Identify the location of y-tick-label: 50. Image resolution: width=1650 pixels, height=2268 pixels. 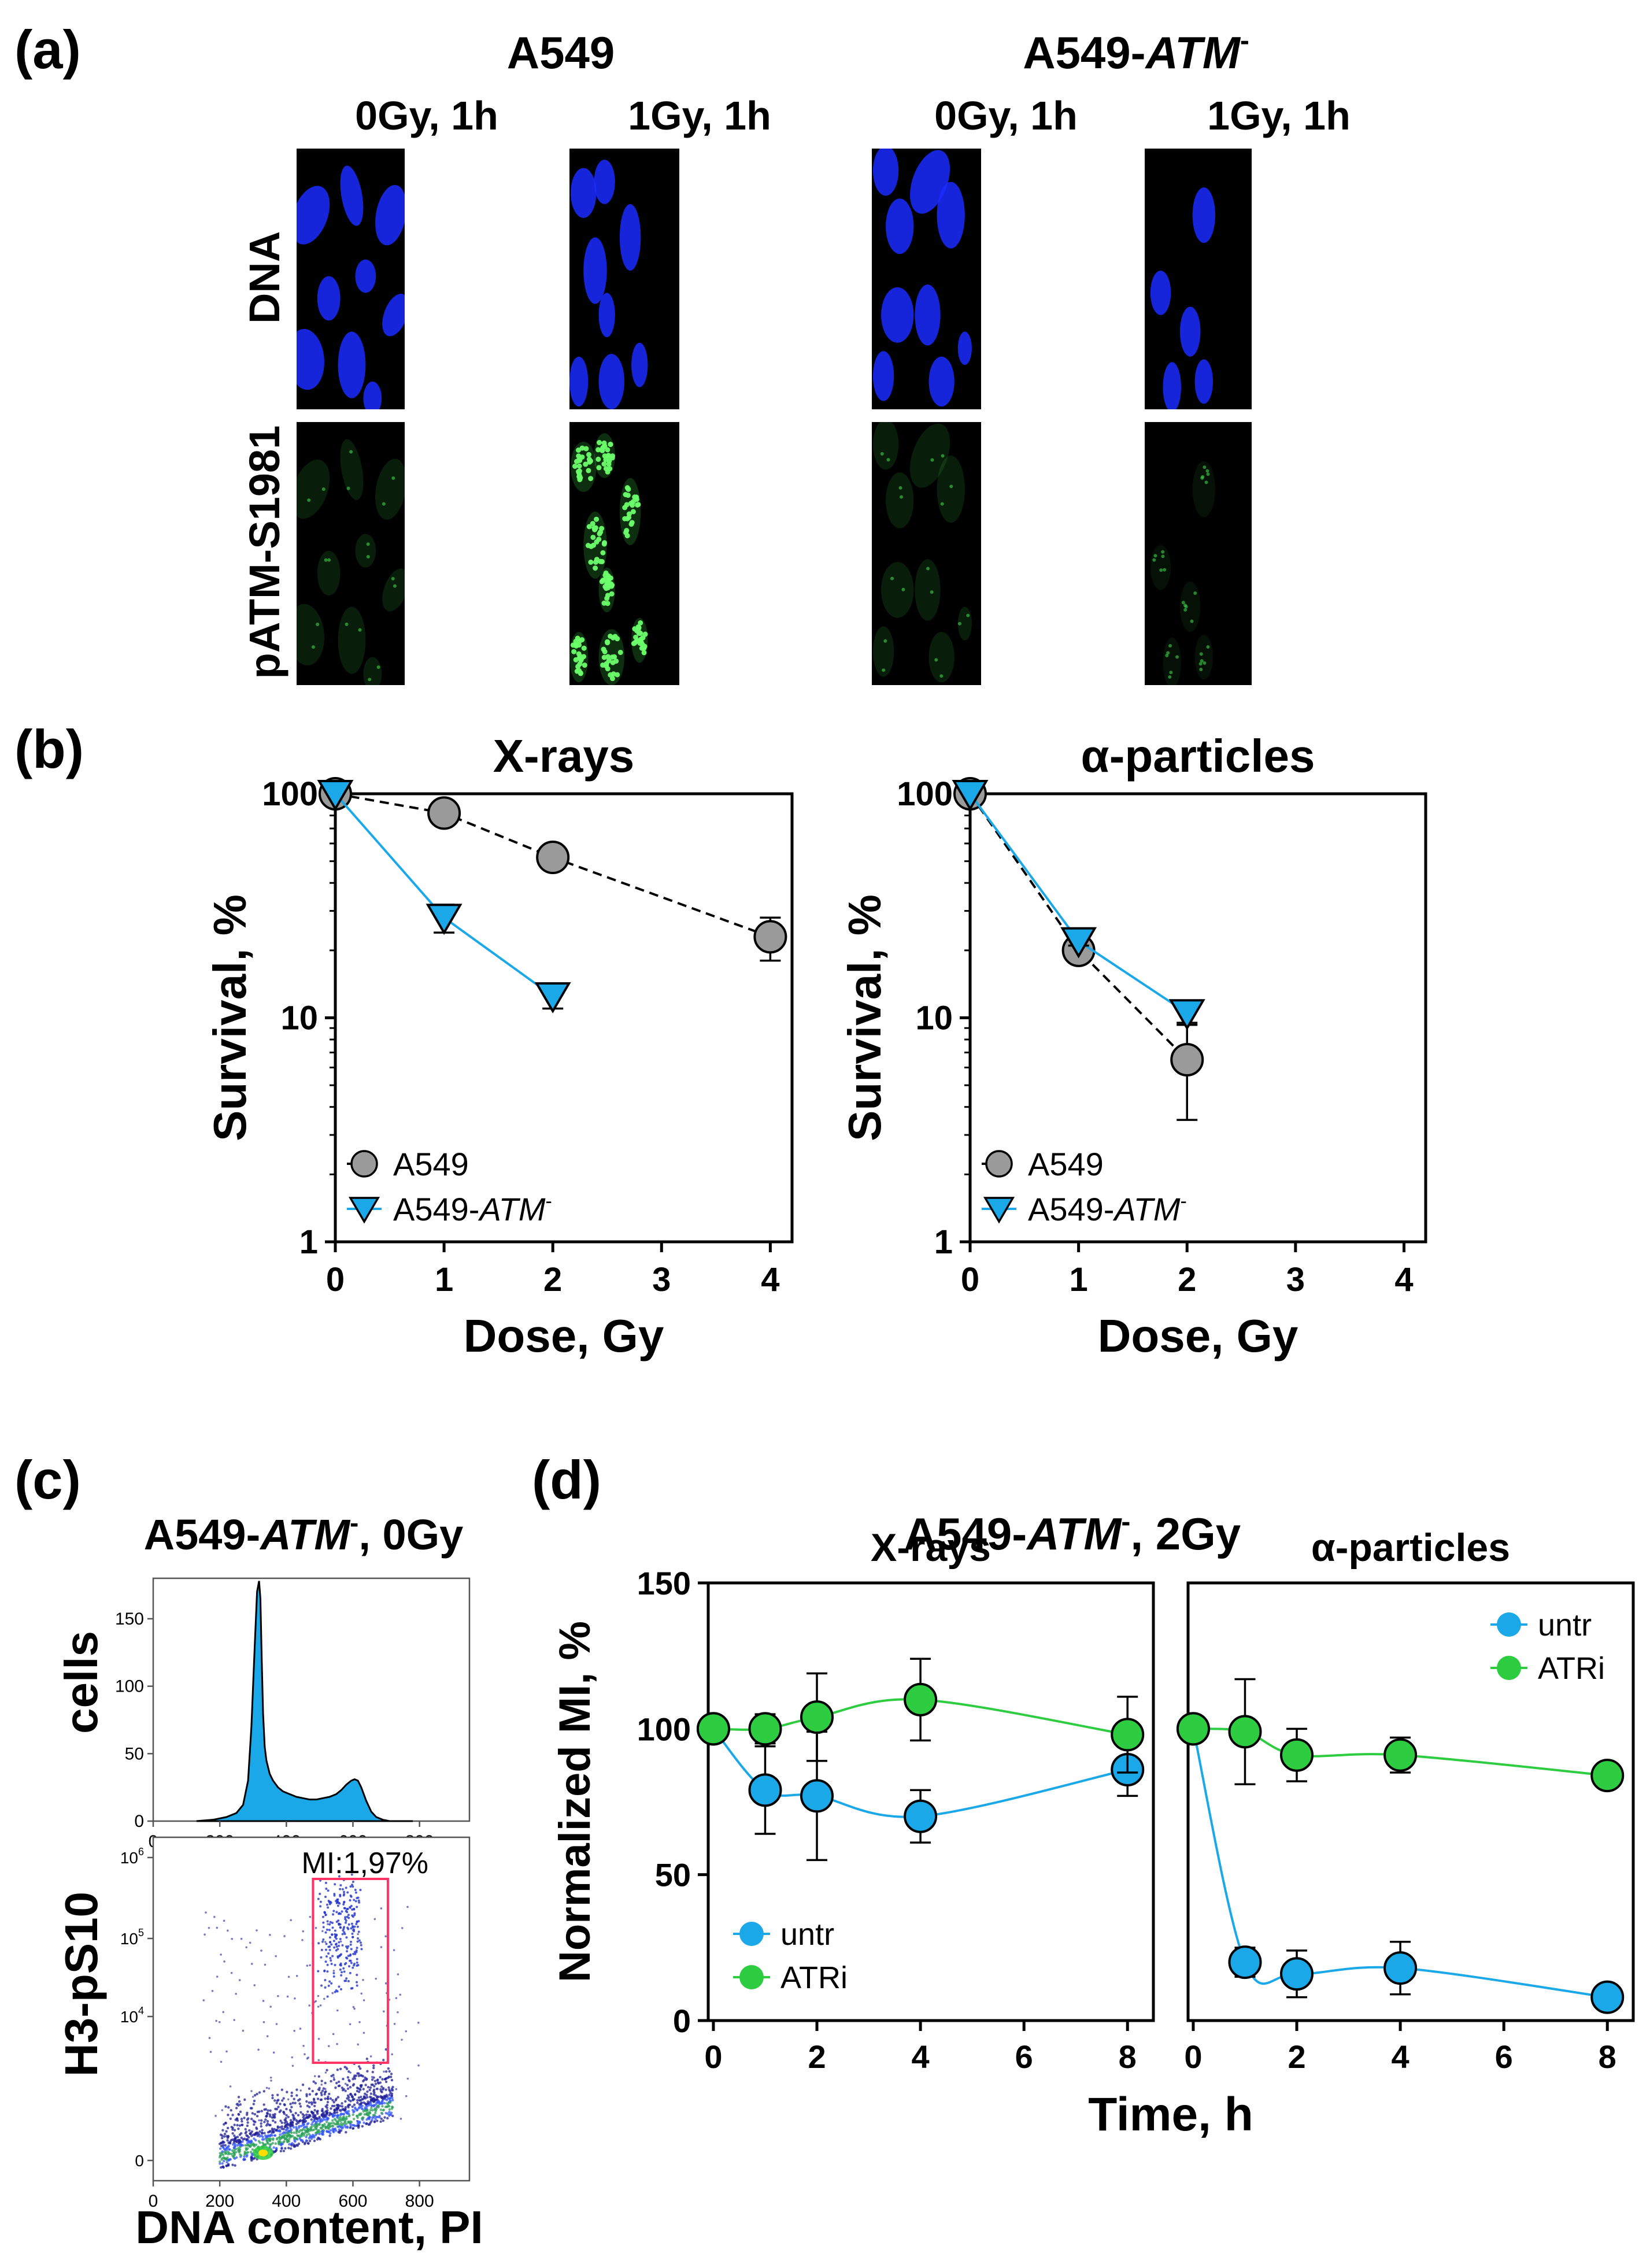
(673, 1875).